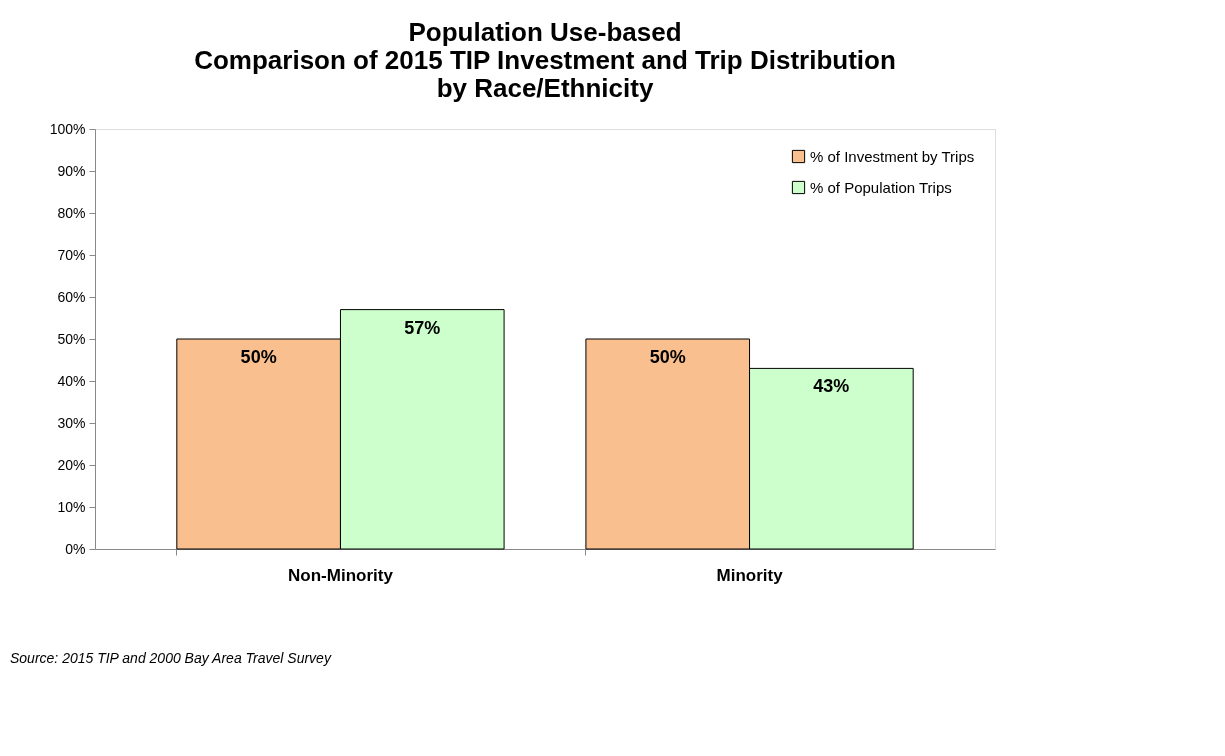  Describe the element at coordinates (831, 386) in the screenshot. I see `data-label: 43%` at that location.